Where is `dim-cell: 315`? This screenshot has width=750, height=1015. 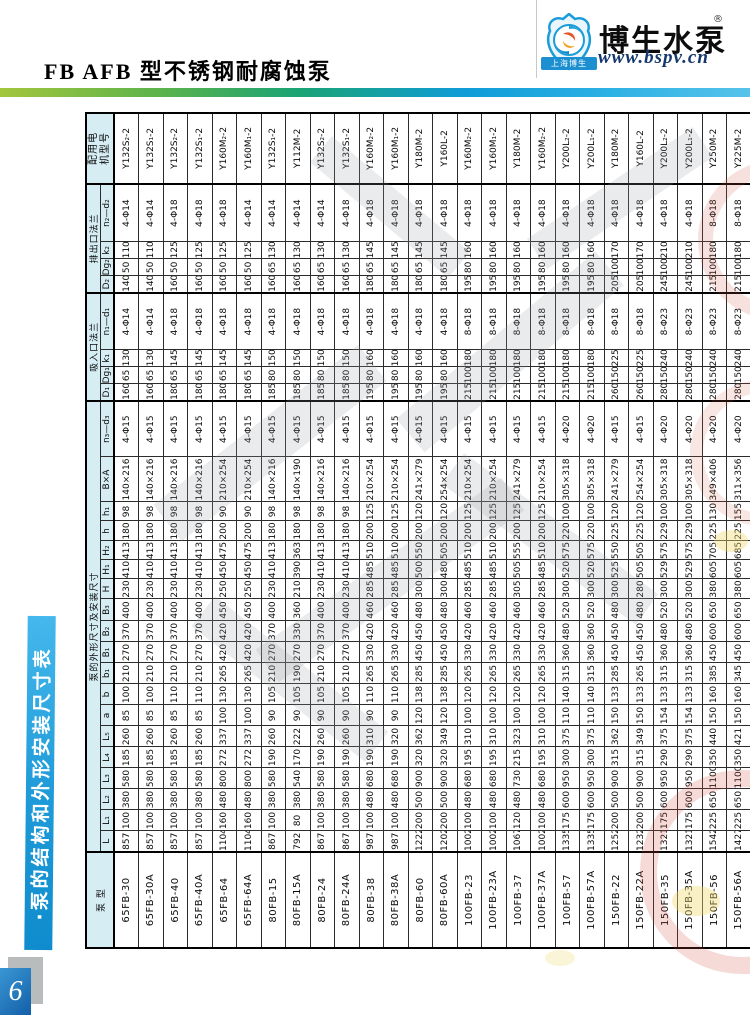
dim-cell: 315 is located at coordinates (591, 673).